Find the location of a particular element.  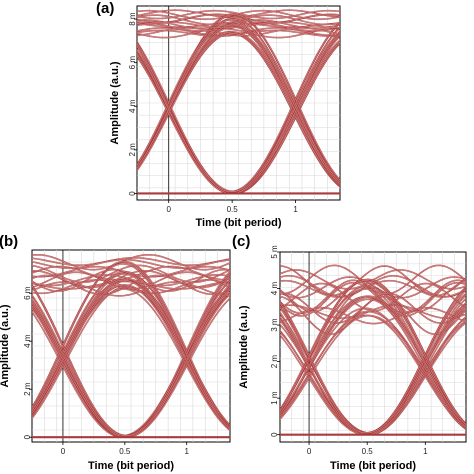

y-tick-label: 1 m is located at coordinates (274, 398).